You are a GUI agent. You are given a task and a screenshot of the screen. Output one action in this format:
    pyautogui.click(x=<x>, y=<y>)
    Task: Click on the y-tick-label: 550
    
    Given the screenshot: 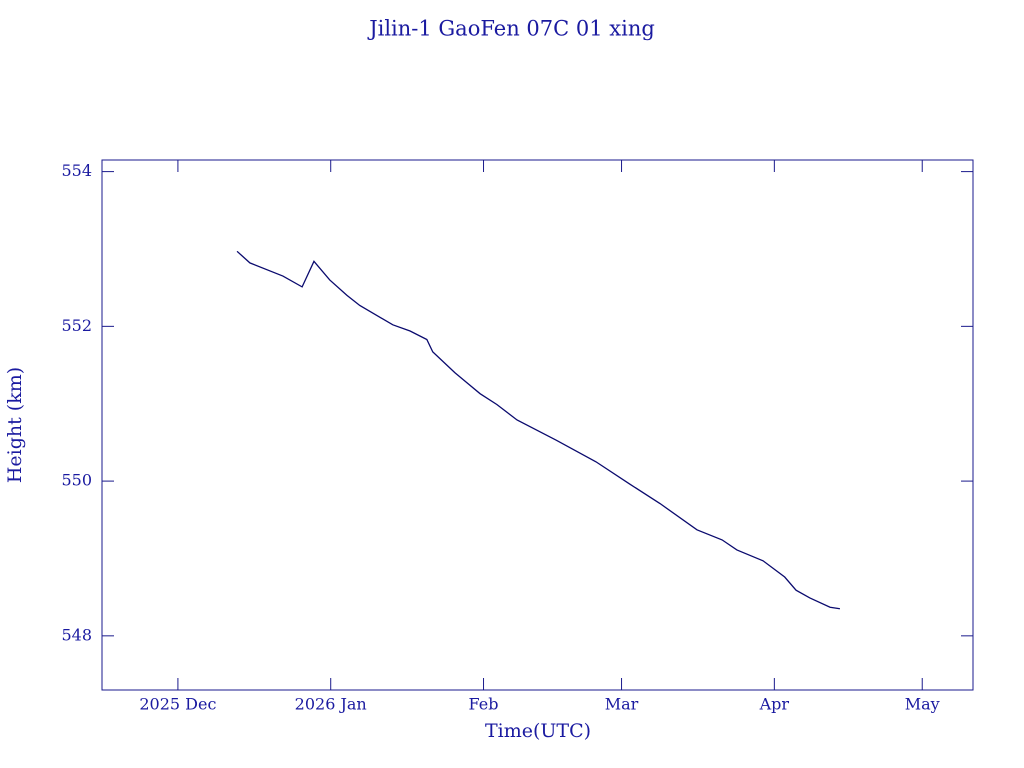 What is the action you would take?
    pyautogui.click(x=76, y=480)
    